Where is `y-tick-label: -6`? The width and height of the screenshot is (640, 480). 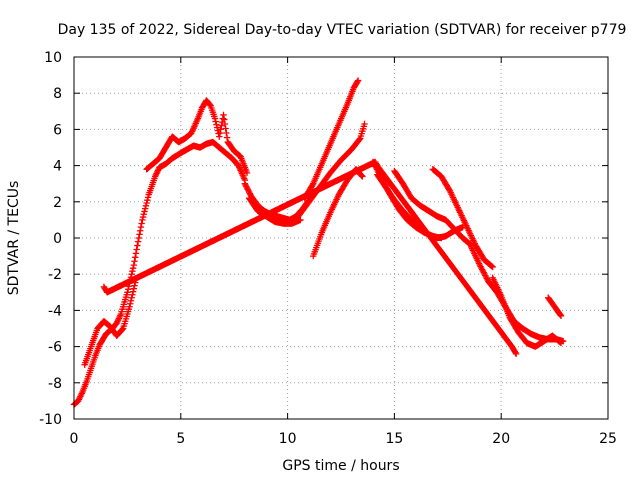 y-tick-label: -6 is located at coordinates (55, 348).